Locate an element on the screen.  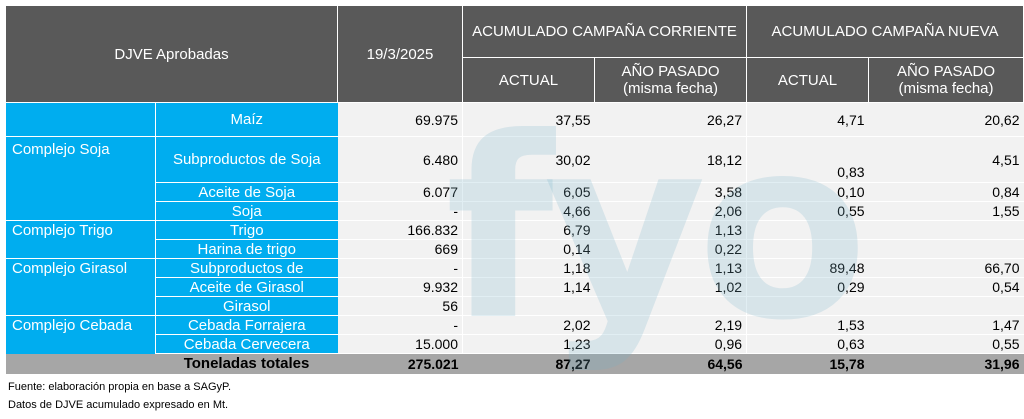
product-cell: Soja is located at coordinates (246, 211).